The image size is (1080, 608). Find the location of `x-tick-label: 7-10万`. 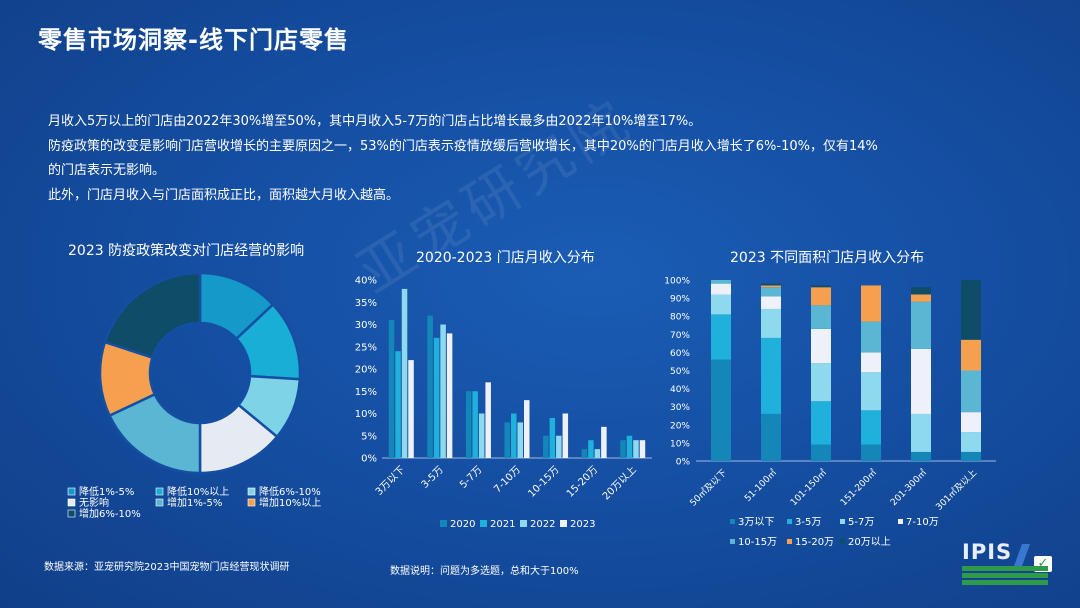

x-tick-label: 7-10万 is located at coordinates (507, 479).